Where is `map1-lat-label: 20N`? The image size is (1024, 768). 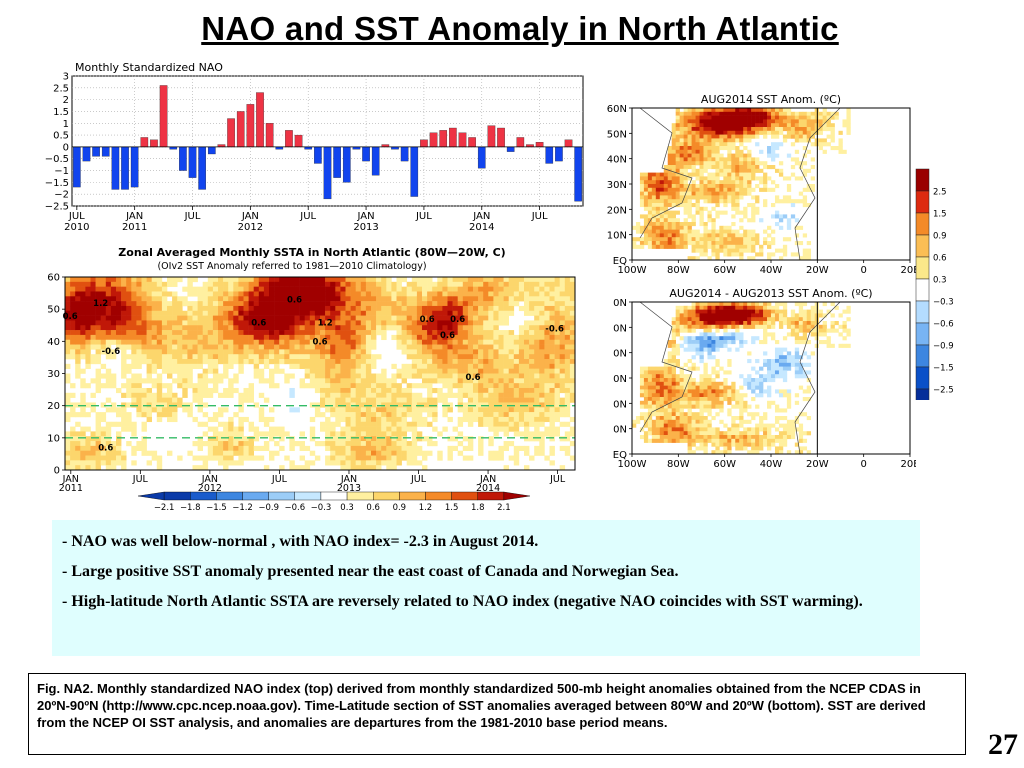 map1-lat-label: 20N is located at coordinates (617, 210).